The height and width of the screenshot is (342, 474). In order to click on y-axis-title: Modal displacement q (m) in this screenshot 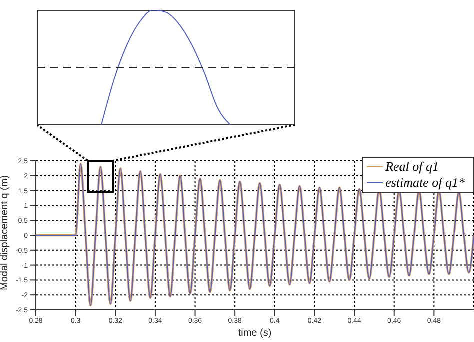, I will do `click(5, 232)`.